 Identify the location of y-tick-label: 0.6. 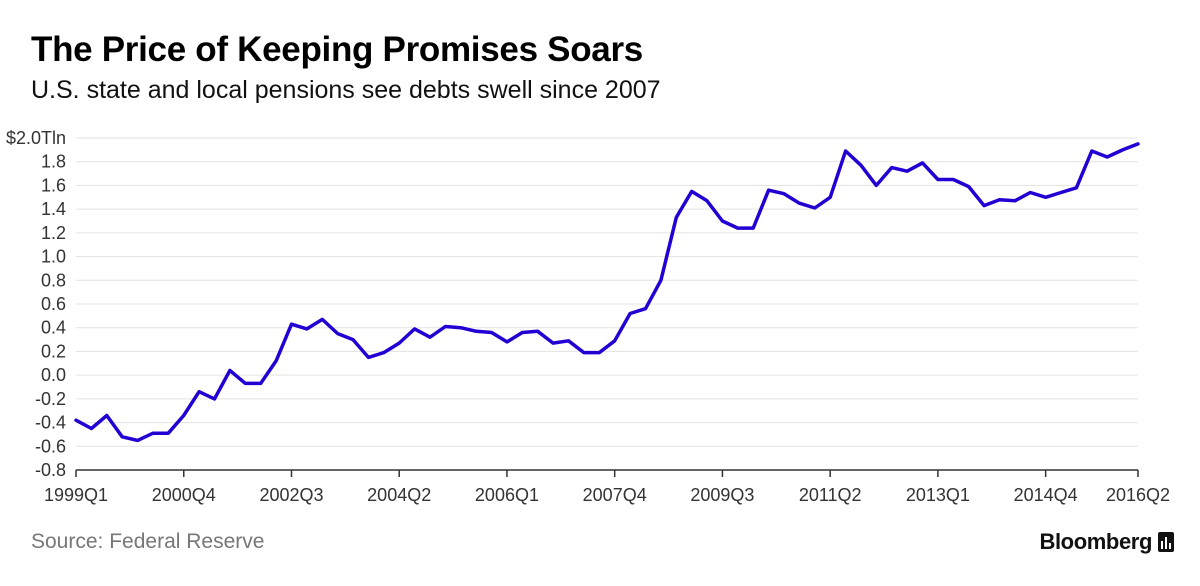
(53, 304).